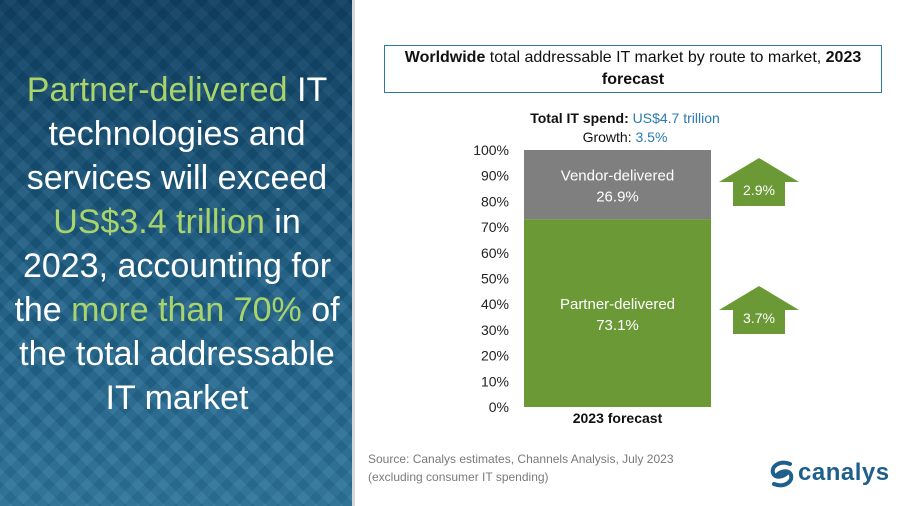 The height and width of the screenshot is (506, 900). Describe the element at coordinates (617, 325) in the screenshot. I see `partner-delivered-segment-value: 73.1%` at that location.